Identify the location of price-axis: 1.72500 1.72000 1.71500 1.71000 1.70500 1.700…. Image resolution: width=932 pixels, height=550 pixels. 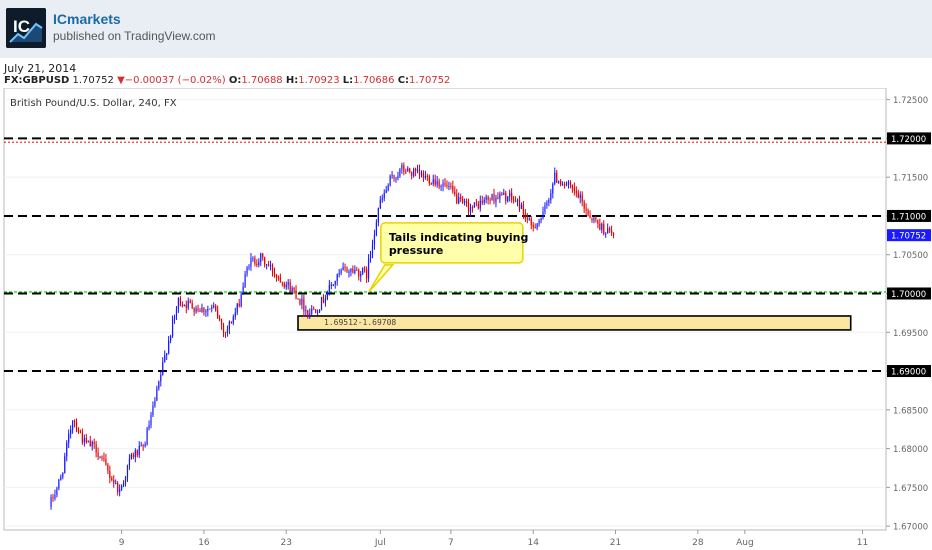
(908, 314).